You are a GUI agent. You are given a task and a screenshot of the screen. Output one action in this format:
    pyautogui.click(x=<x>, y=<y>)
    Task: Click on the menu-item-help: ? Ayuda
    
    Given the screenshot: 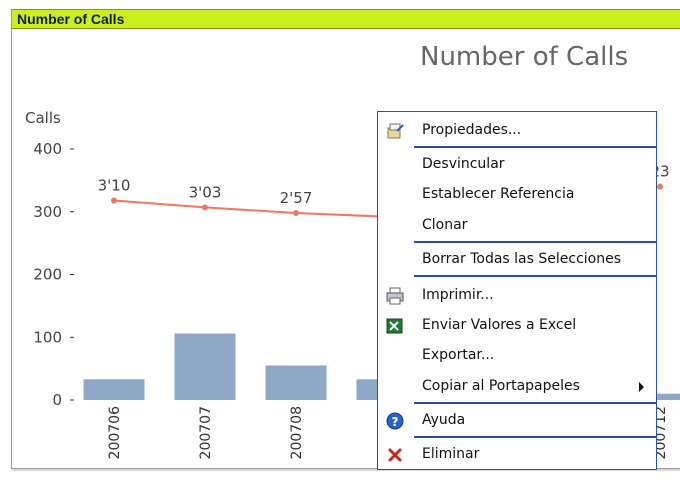 What is the action you would take?
    pyautogui.click(x=517, y=420)
    